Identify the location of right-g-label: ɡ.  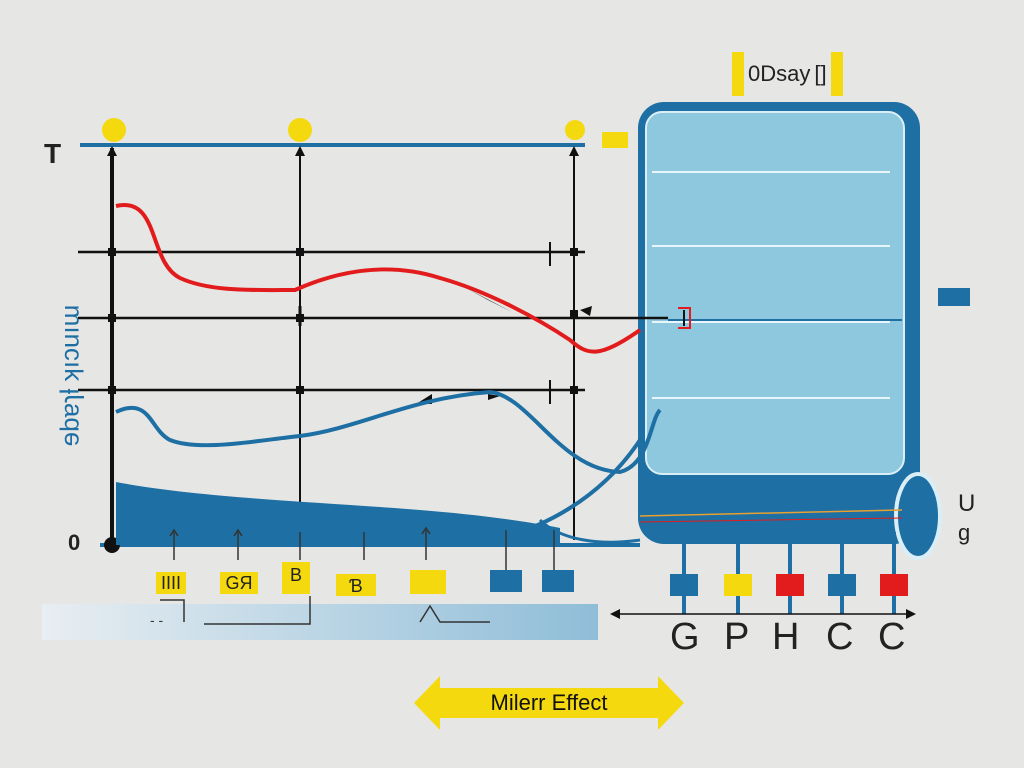
(964, 532).